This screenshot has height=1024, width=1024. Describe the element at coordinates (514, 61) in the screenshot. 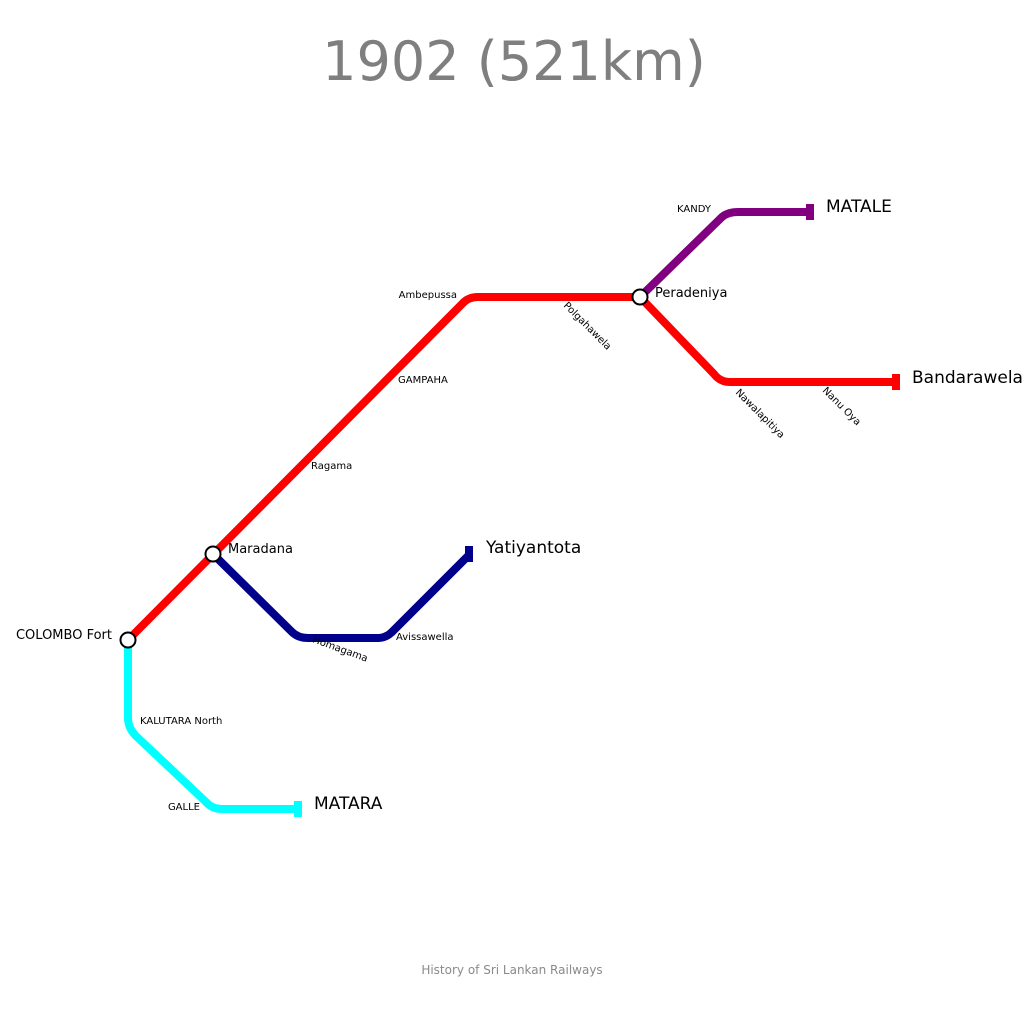

I see `map-title: 1902 (521km)` at that location.